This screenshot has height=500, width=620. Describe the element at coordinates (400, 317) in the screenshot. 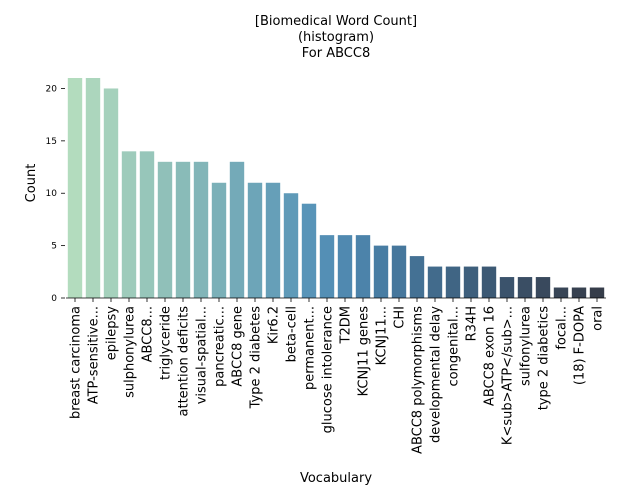

I see `x-tick-label-18: CHI` at that location.